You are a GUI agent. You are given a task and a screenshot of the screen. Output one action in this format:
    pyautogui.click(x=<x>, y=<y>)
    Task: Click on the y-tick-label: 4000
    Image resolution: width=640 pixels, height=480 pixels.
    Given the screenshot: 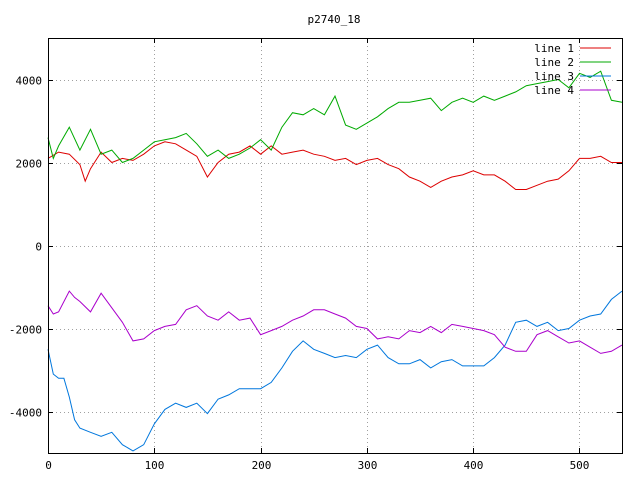 What is the action you would take?
    pyautogui.click(x=29, y=81)
    